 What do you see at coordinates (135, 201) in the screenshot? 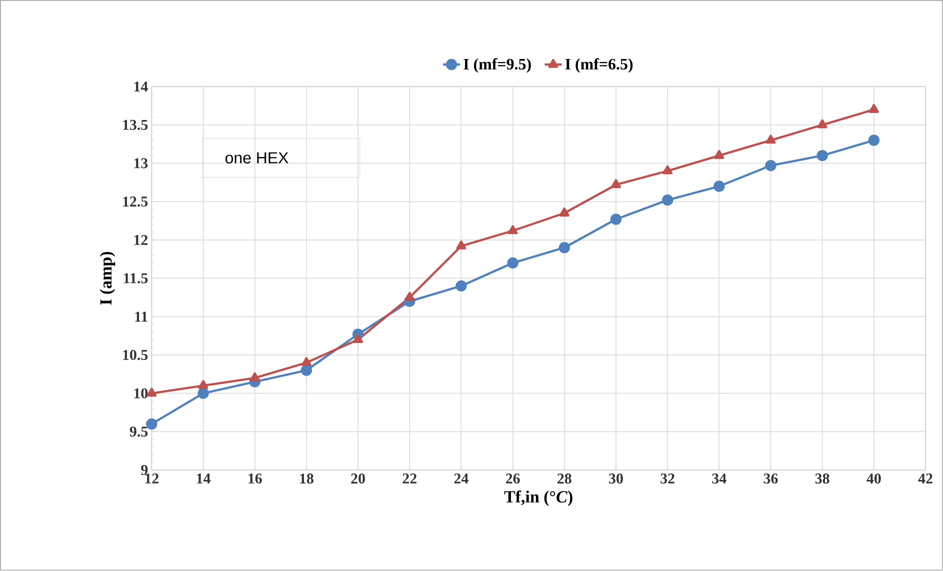
I see `y-tick-label: 12.5` at bounding box center [135, 201].